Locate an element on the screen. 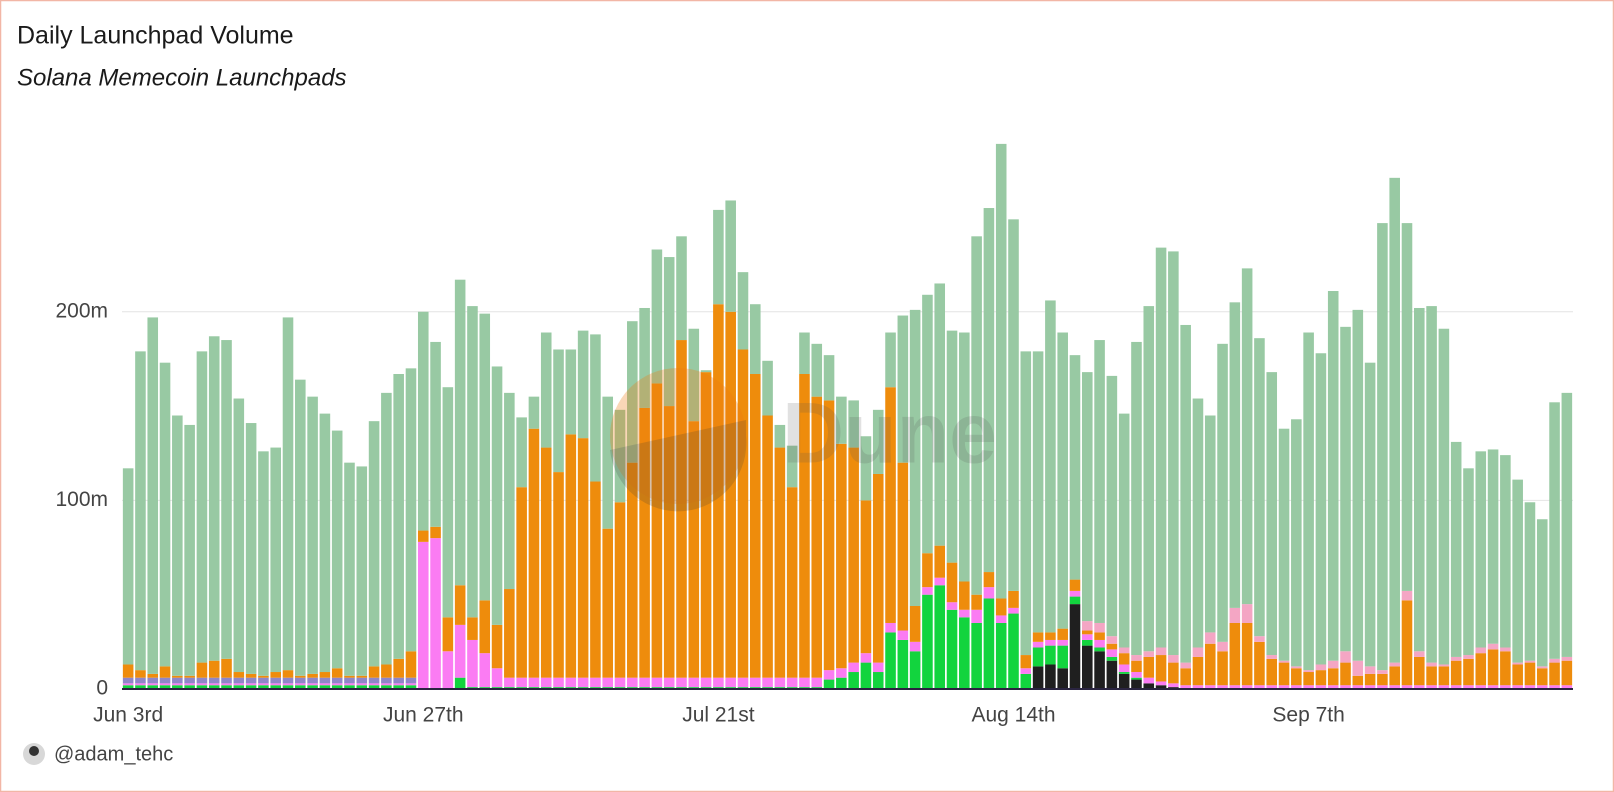 Image resolution: width=1614 pixels, height=792 pixels. author: @adam_tehc is located at coordinates (113, 754).